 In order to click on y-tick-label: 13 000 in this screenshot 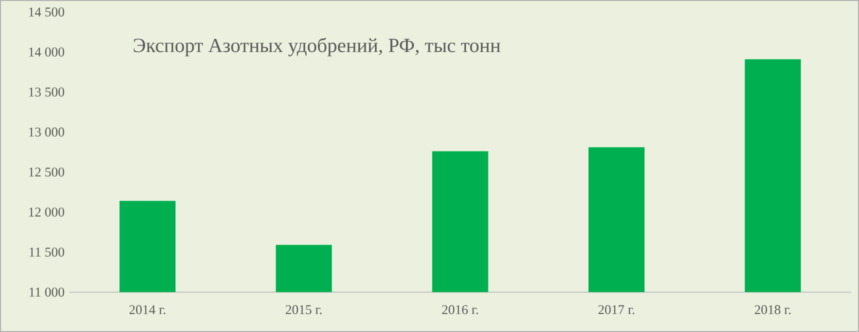, I will do `click(46, 131)`.